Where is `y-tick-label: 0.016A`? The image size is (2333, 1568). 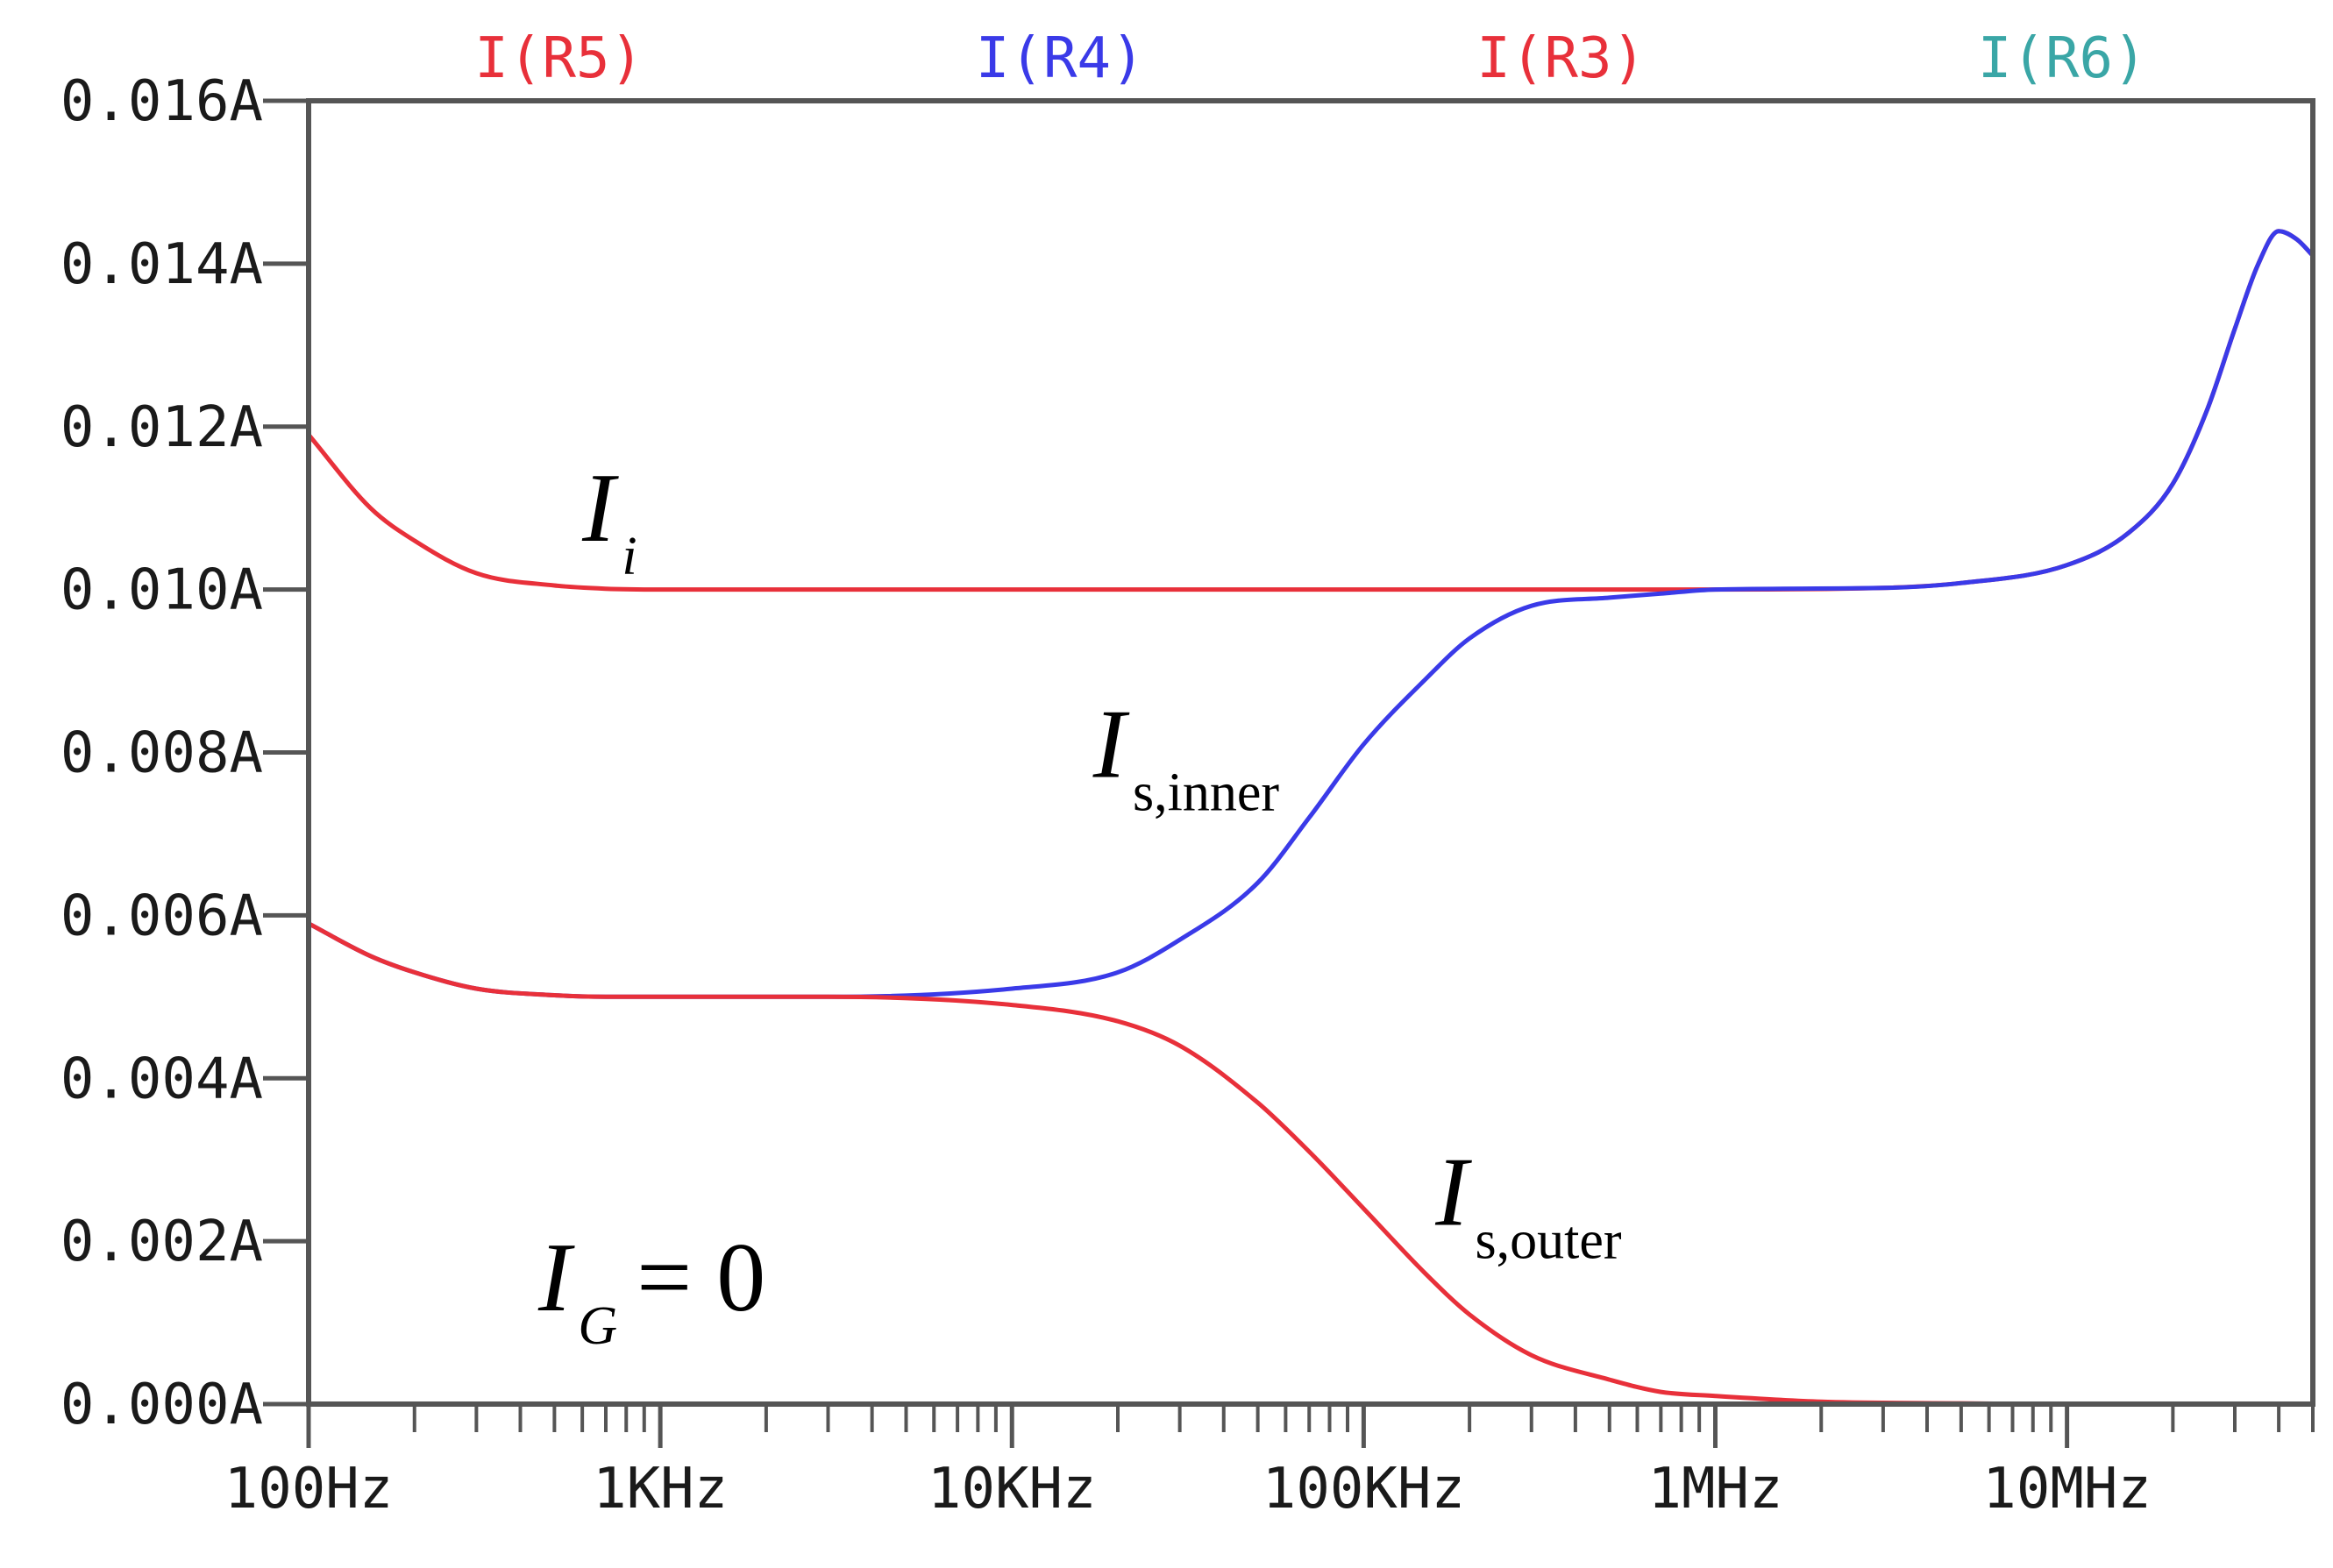 y-tick-label: 0.016A is located at coordinates (161, 101).